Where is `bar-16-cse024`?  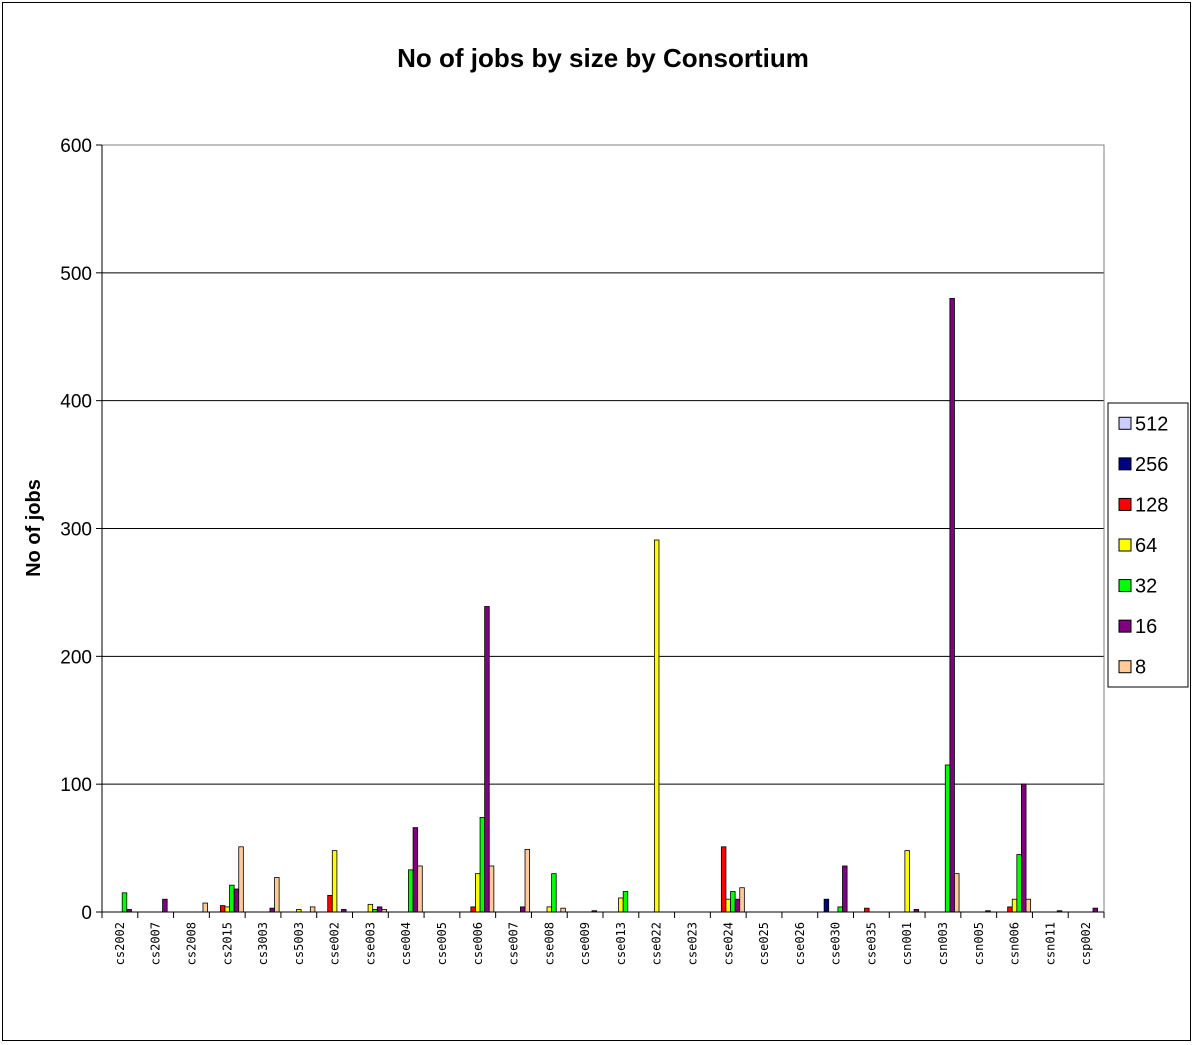 bar-16-cse024 is located at coordinates (737, 905).